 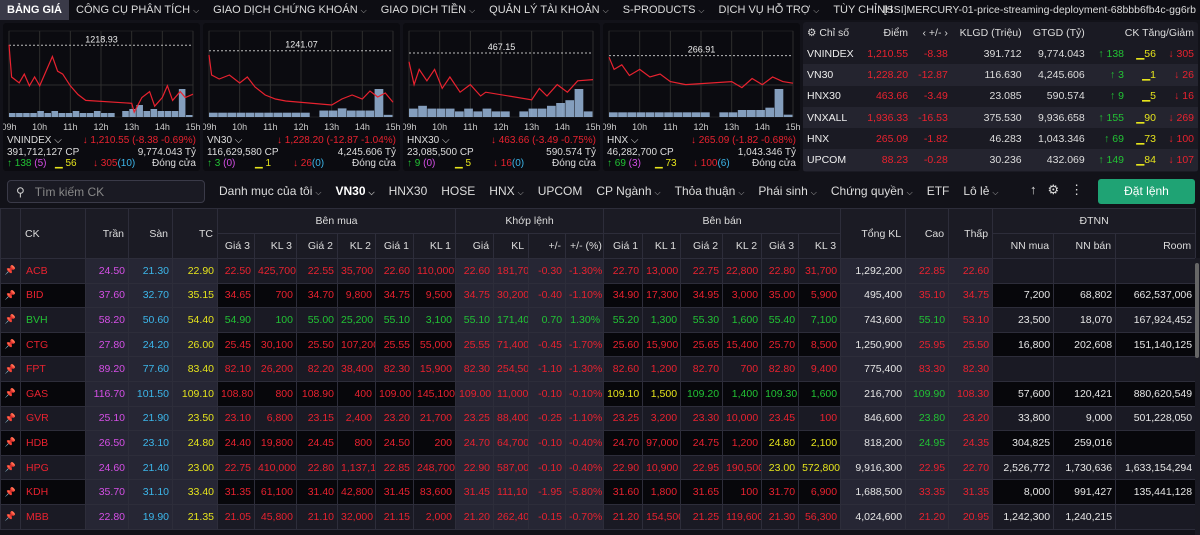 What do you see at coordinates (434, 246) in the screenshot?
I see `header-bid-col: KL 1` at bounding box center [434, 246].